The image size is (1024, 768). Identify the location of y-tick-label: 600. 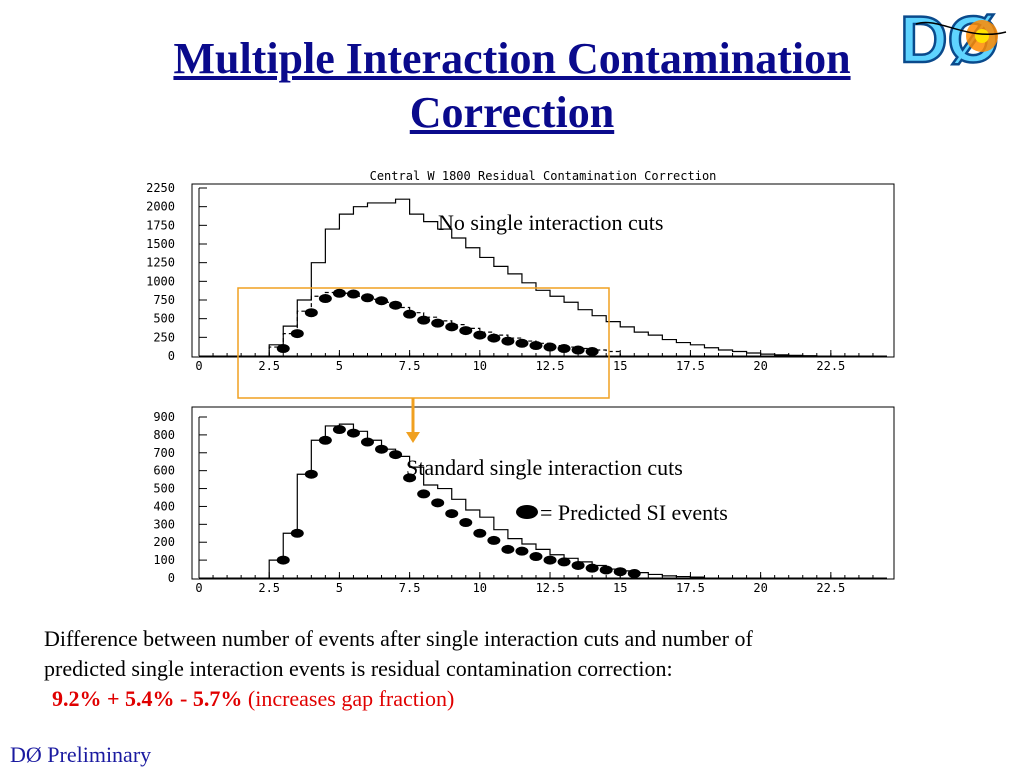
(164, 471).